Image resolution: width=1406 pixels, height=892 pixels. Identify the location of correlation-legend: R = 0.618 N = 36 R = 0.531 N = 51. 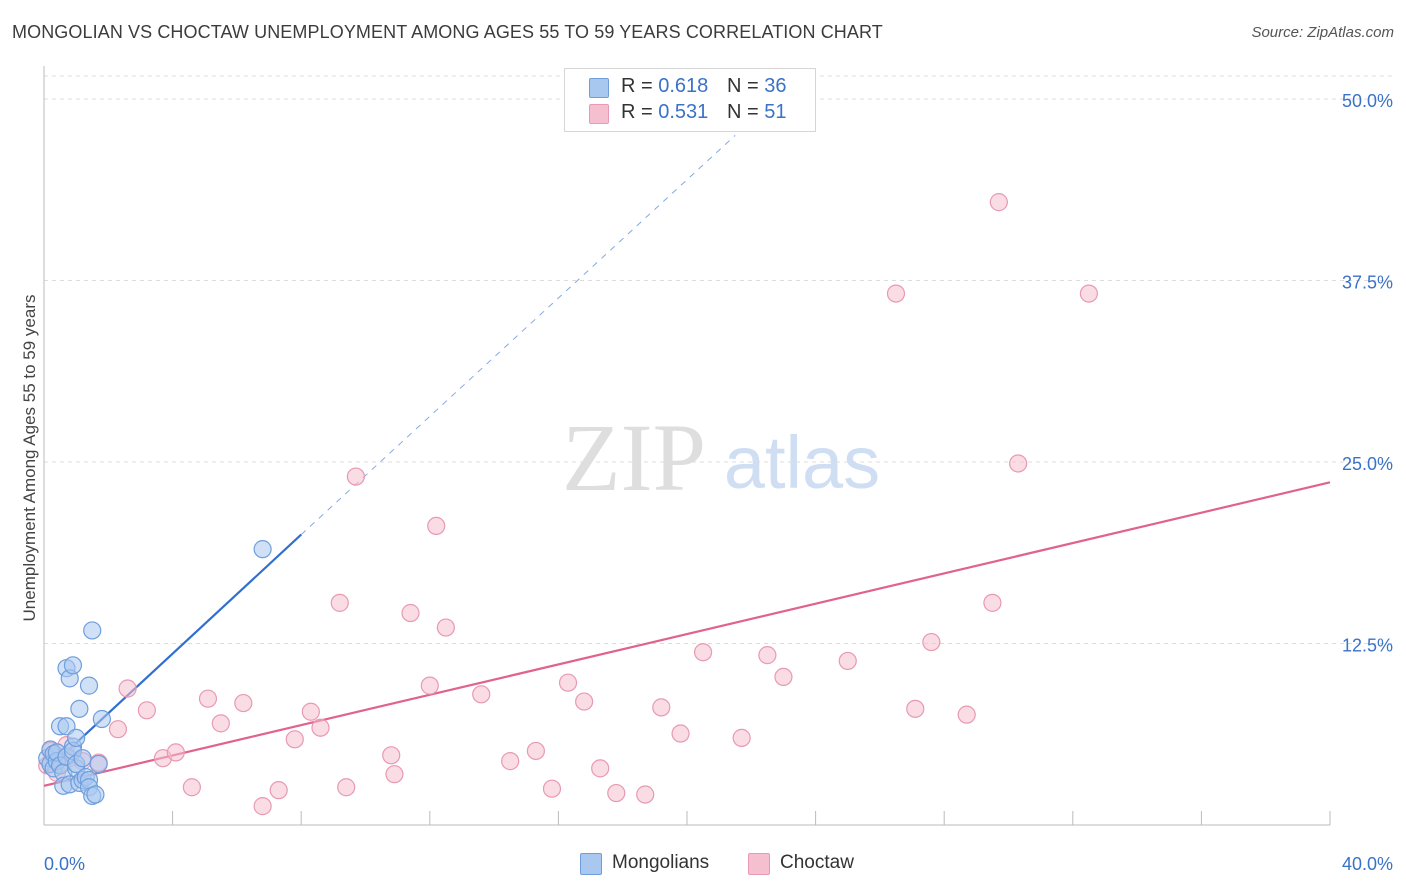
(690, 100).